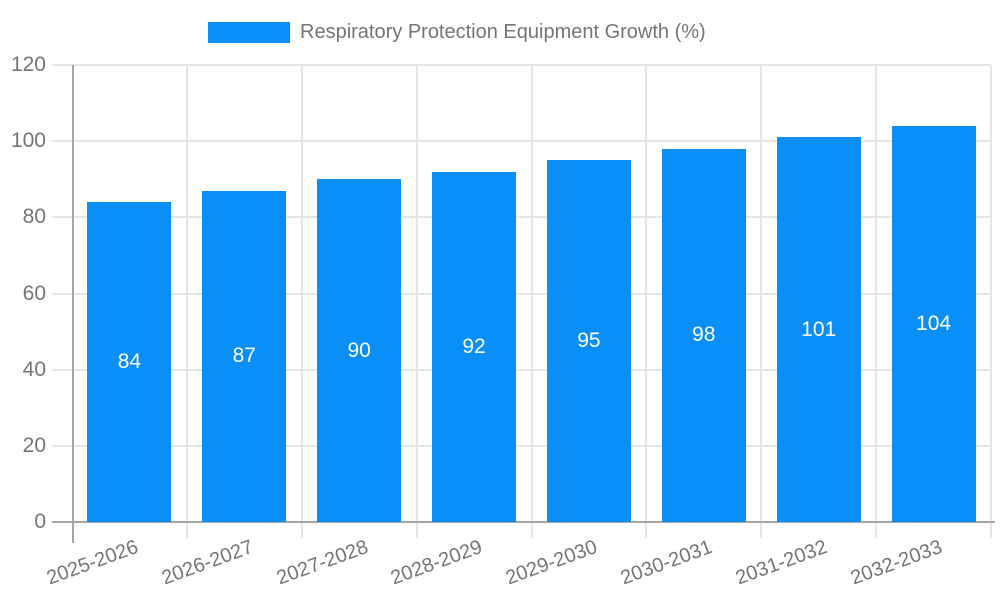 Image resolution: width=1000 pixels, height=600 pixels. What do you see at coordinates (28, 64) in the screenshot?
I see `y-axis-tick-label: 120` at bounding box center [28, 64].